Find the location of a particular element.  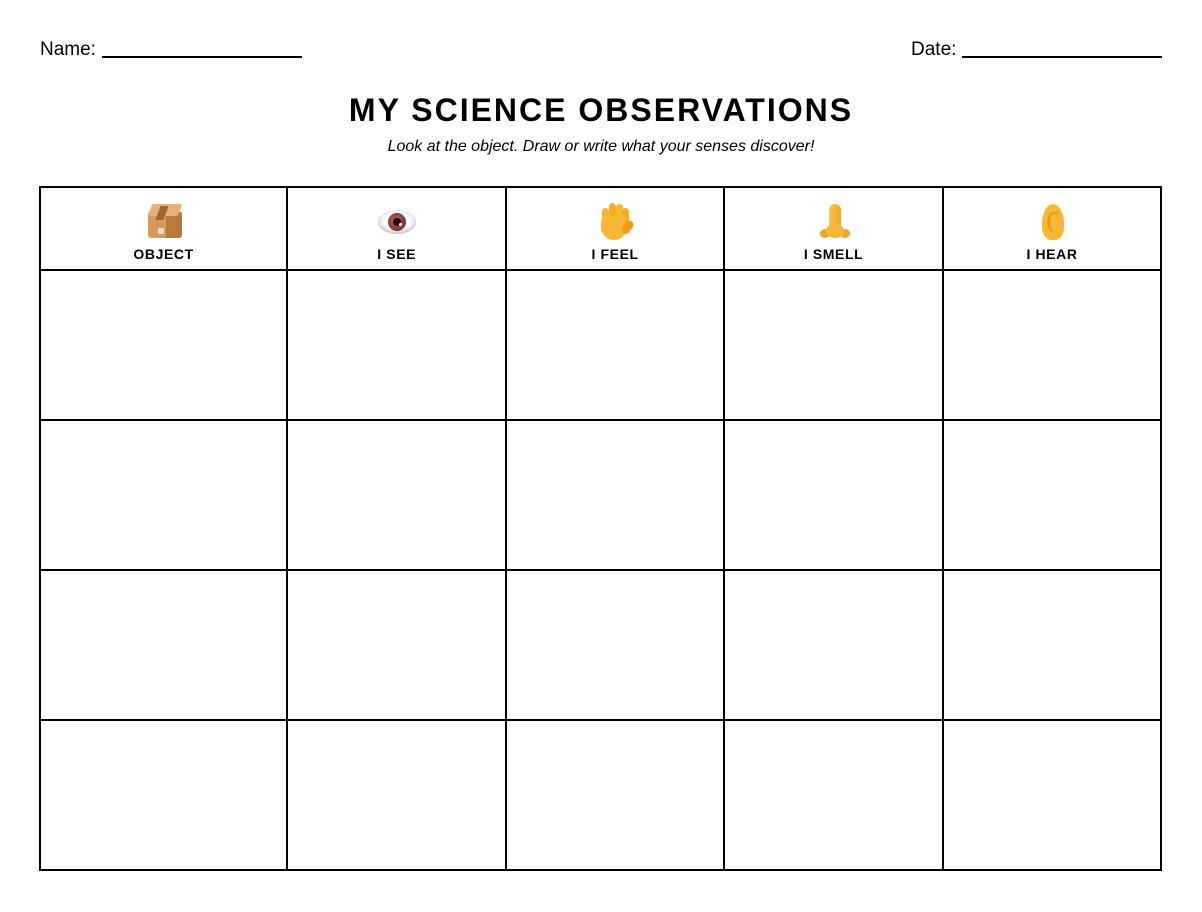

name-blank-line is located at coordinates (201, 48).